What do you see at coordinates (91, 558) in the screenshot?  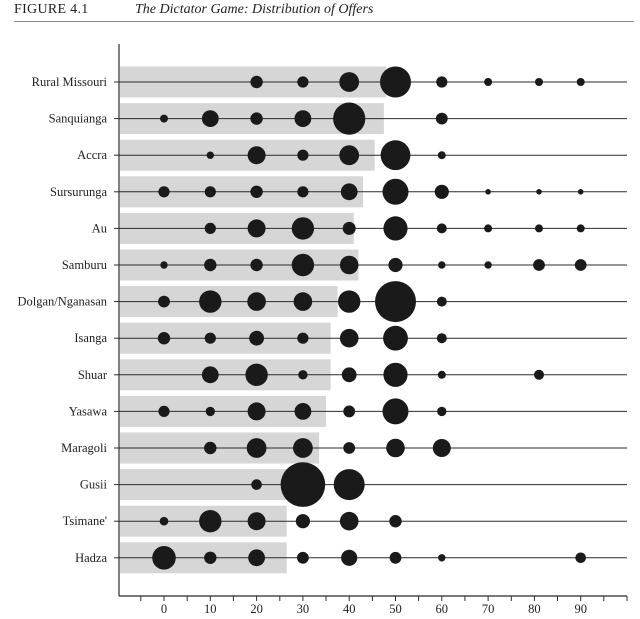 I see `y-tick-label: Hadza` at bounding box center [91, 558].